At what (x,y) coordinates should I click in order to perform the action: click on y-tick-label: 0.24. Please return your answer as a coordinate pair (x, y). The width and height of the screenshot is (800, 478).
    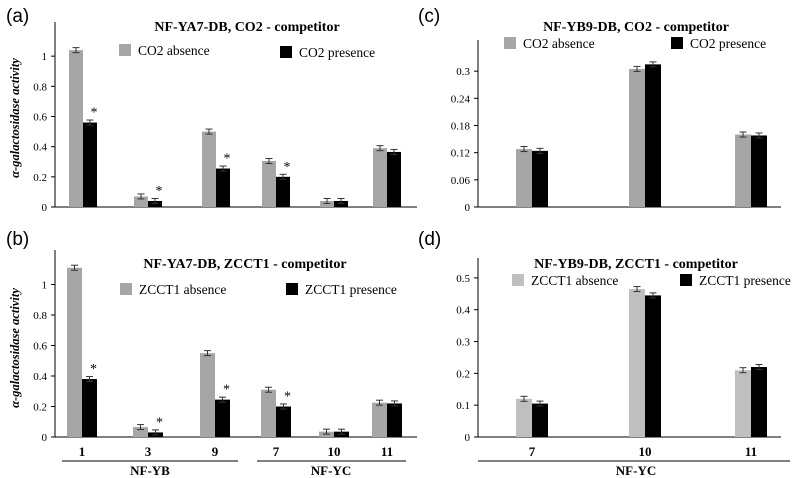
    Looking at the image, I should click on (461, 99).